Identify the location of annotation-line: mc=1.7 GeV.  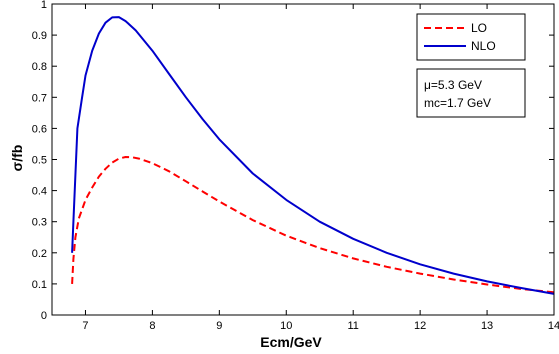
(457, 103).